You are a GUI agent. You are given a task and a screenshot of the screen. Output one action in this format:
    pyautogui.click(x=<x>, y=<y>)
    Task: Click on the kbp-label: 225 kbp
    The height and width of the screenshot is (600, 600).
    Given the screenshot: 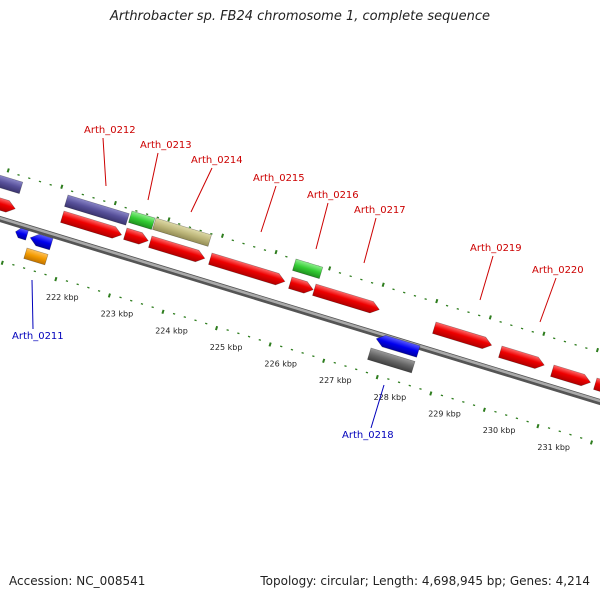 What is the action you would take?
    pyautogui.click(x=226, y=347)
    